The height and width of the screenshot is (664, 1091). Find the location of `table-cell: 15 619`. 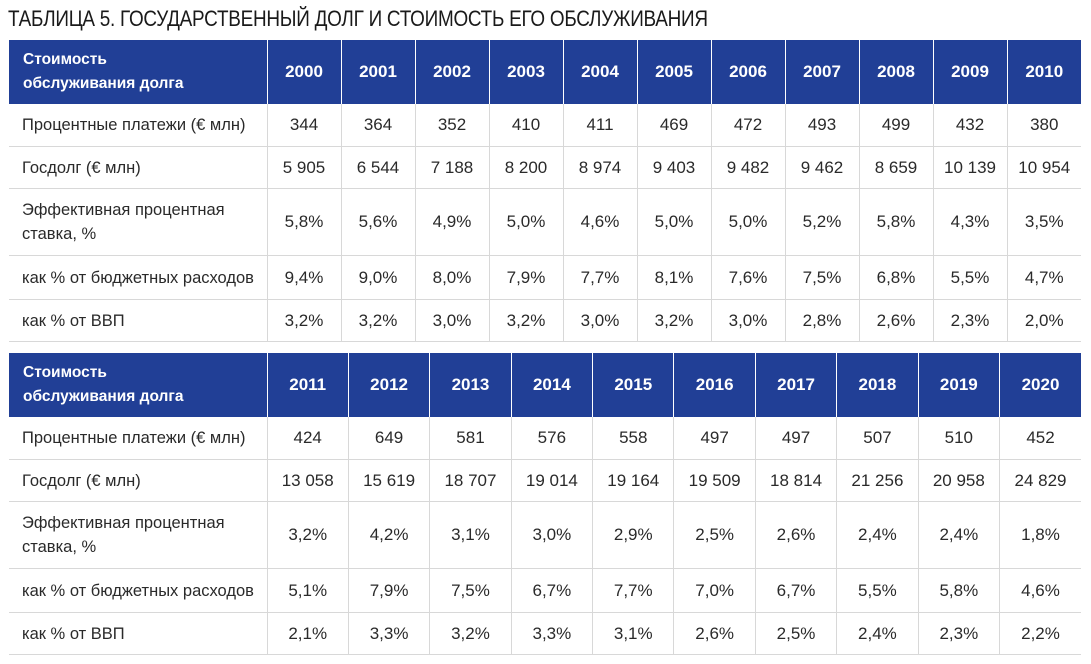

table-cell: 15 619 is located at coordinates (388, 480).